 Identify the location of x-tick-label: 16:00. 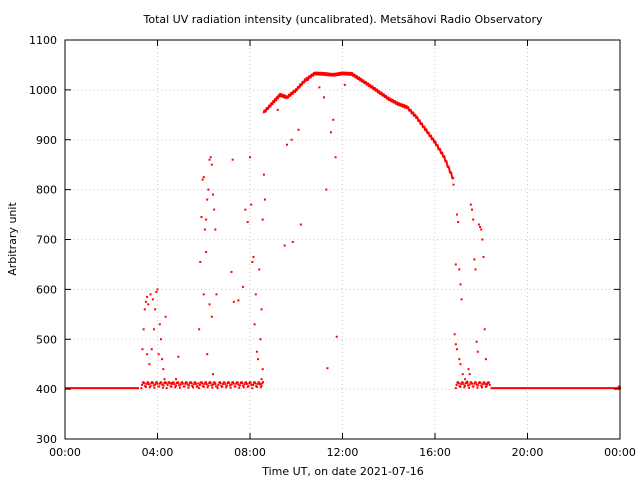
(435, 452).